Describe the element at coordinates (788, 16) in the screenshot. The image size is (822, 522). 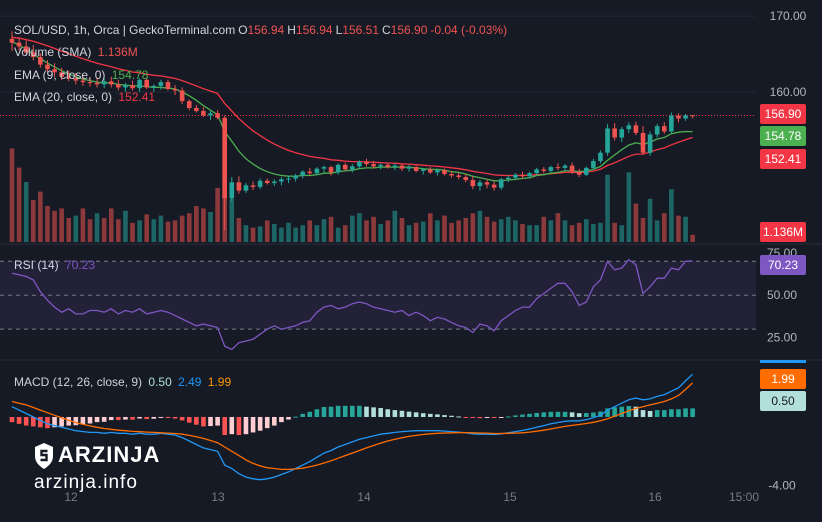
I see `price-tick-label: 170.00` at that location.